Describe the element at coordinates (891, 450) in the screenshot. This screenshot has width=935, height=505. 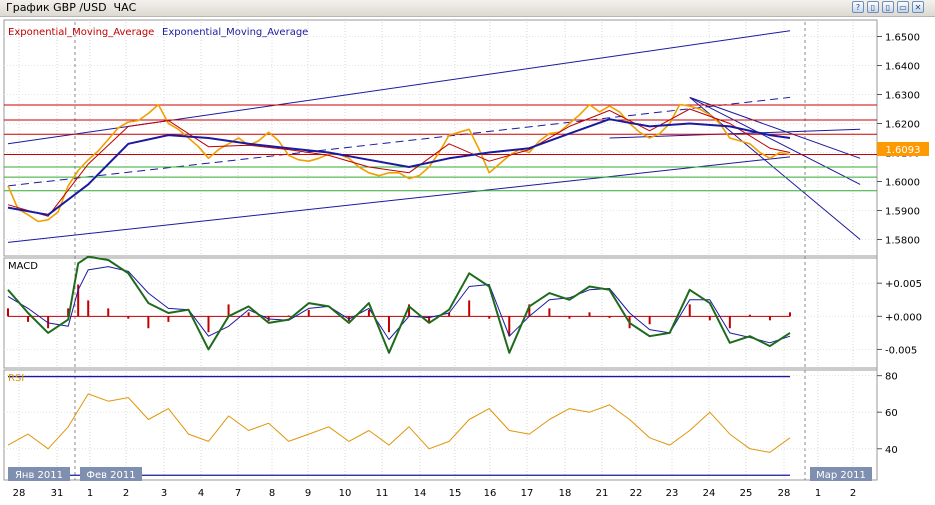
I see `rsi-tick-label: 40` at that location.